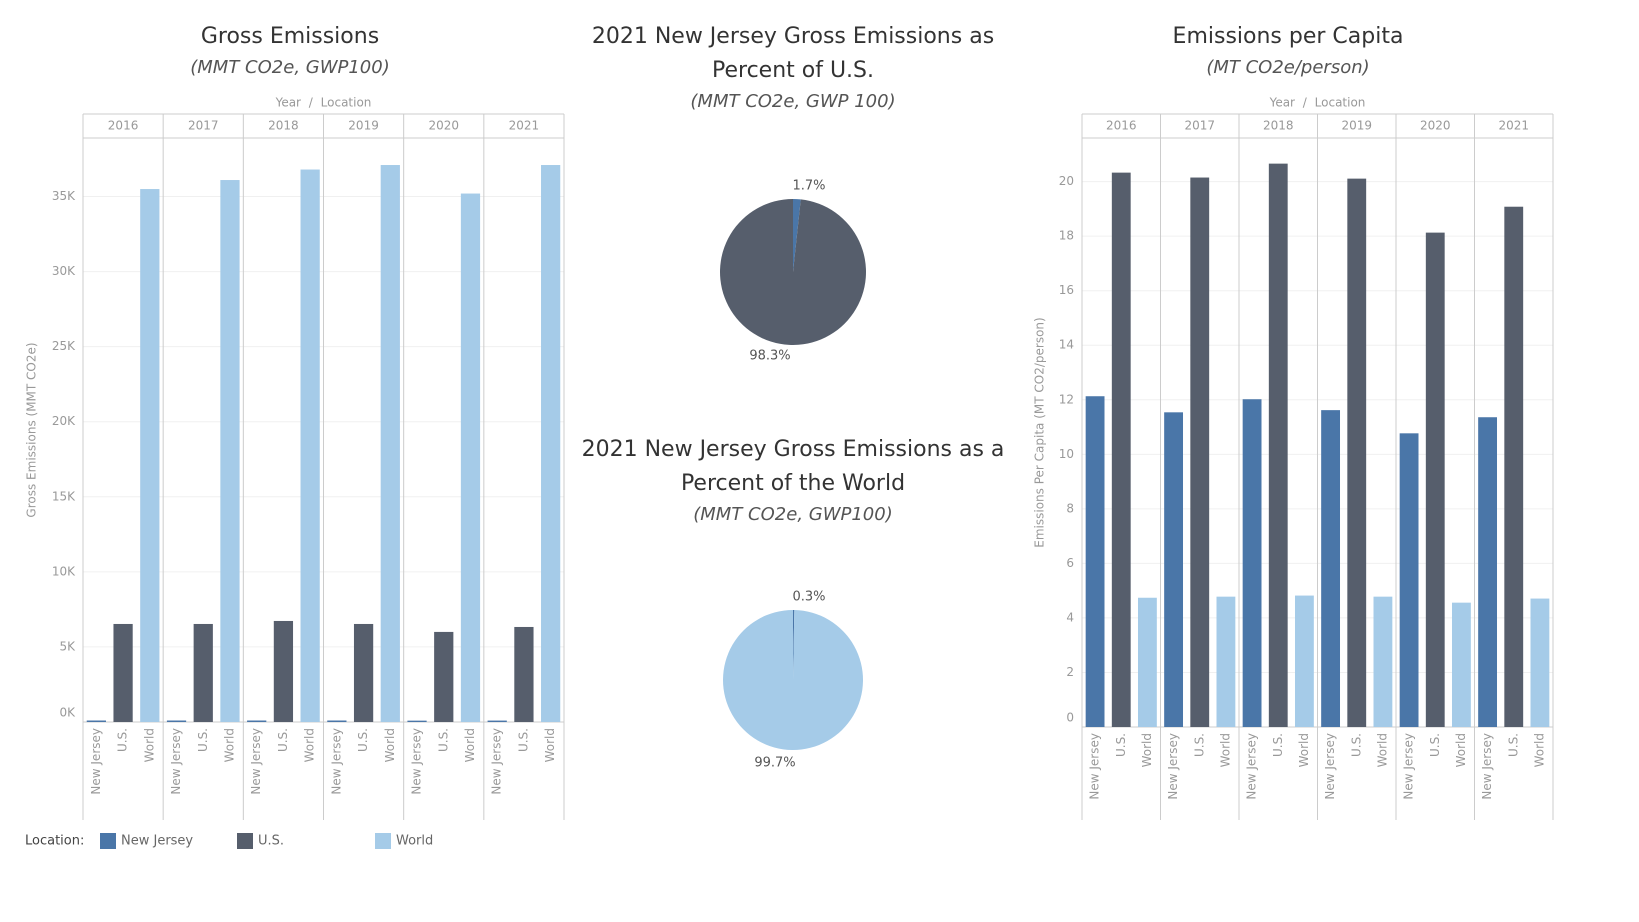 The width and height of the screenshot is (1639, 922). I want to click on y-tick-label: 18, so click(1066, 236).